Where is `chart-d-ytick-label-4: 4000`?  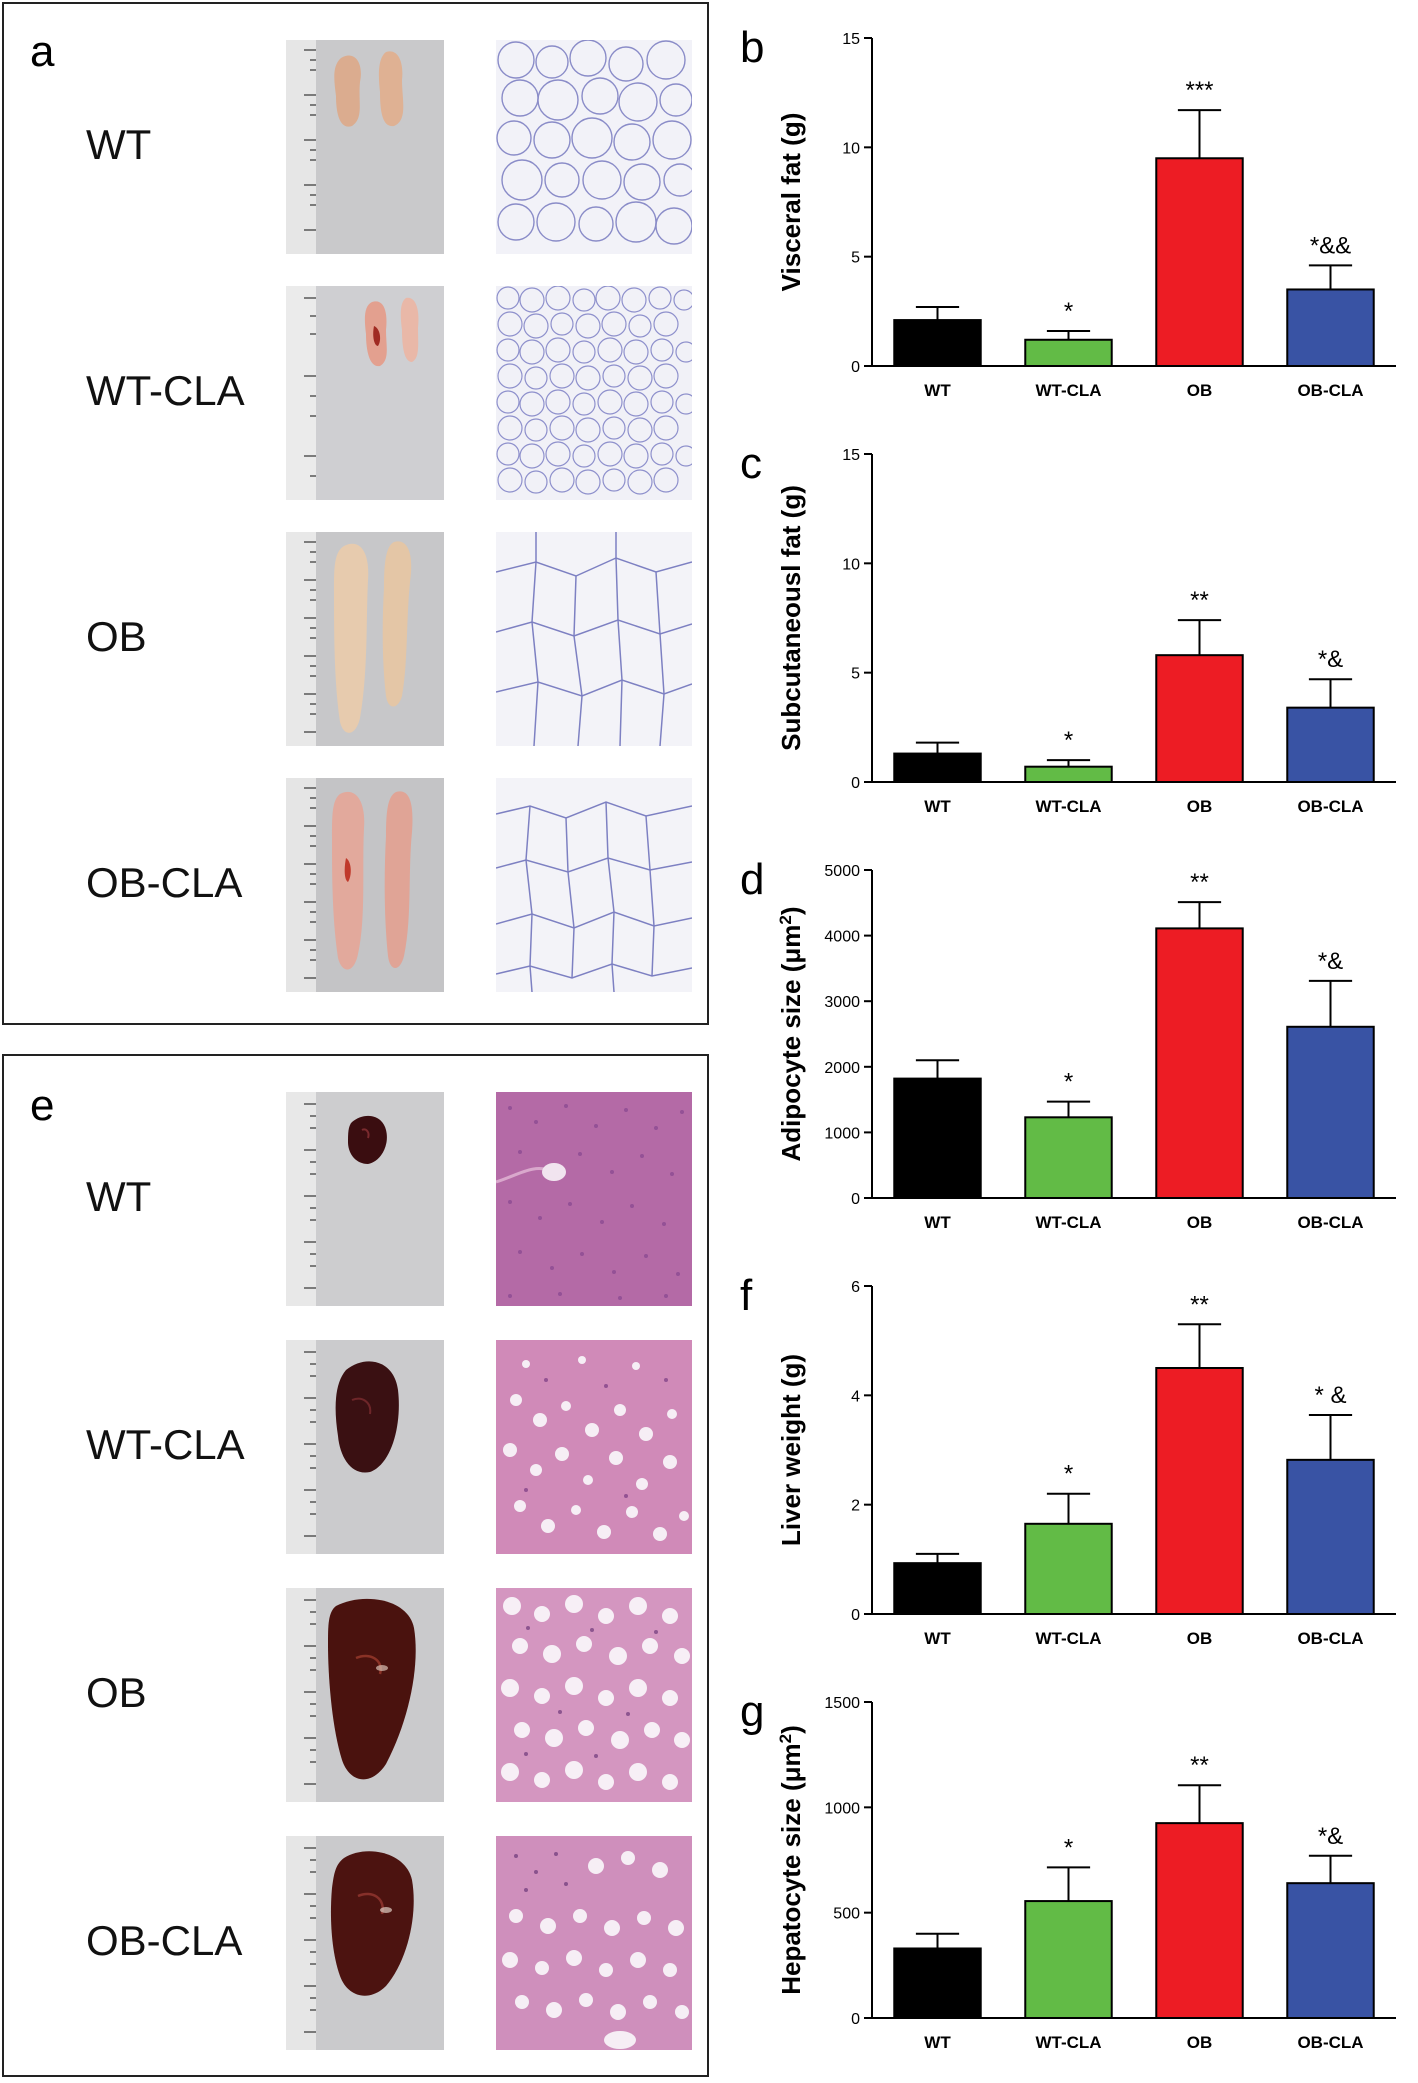
chart-d-ytick-label-4: 4000 is located at coordinates (842, 937).